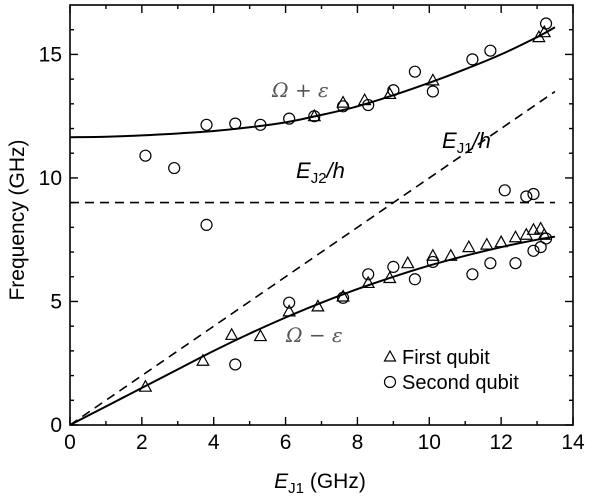 The image size is (600, 499). I want to click on x-axis-title-sub: J1, so click(296, 488).